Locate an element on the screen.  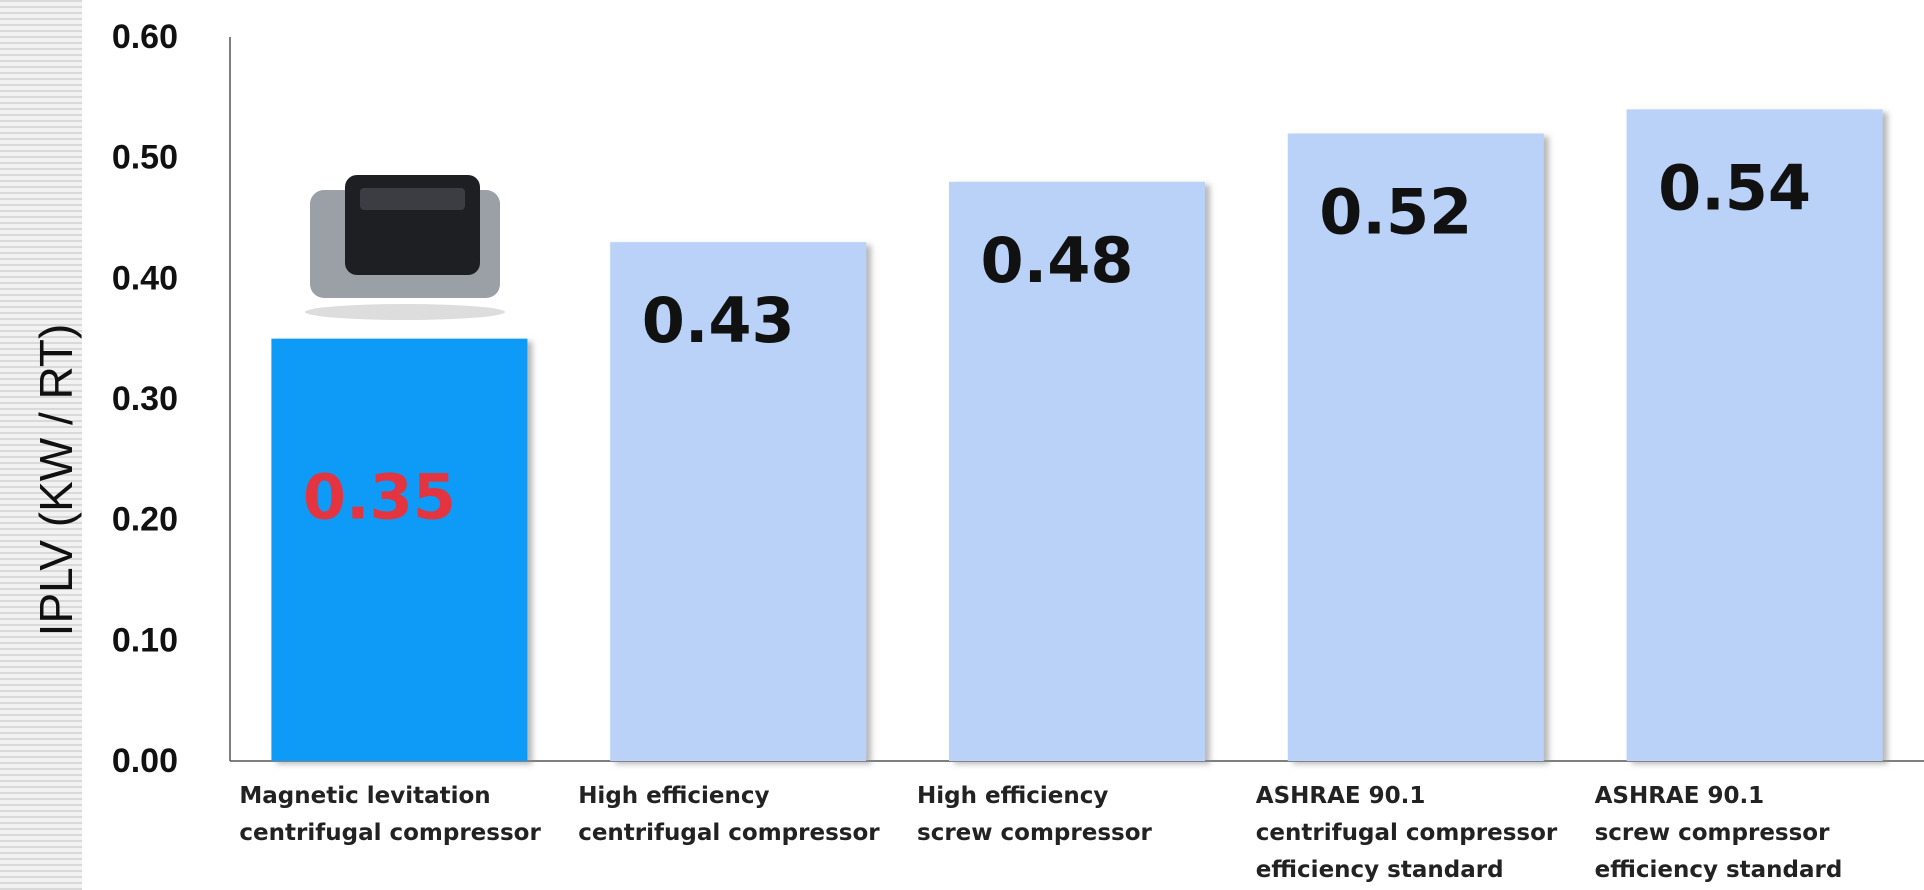
compressor-icon is located at coordinates (405, 247).